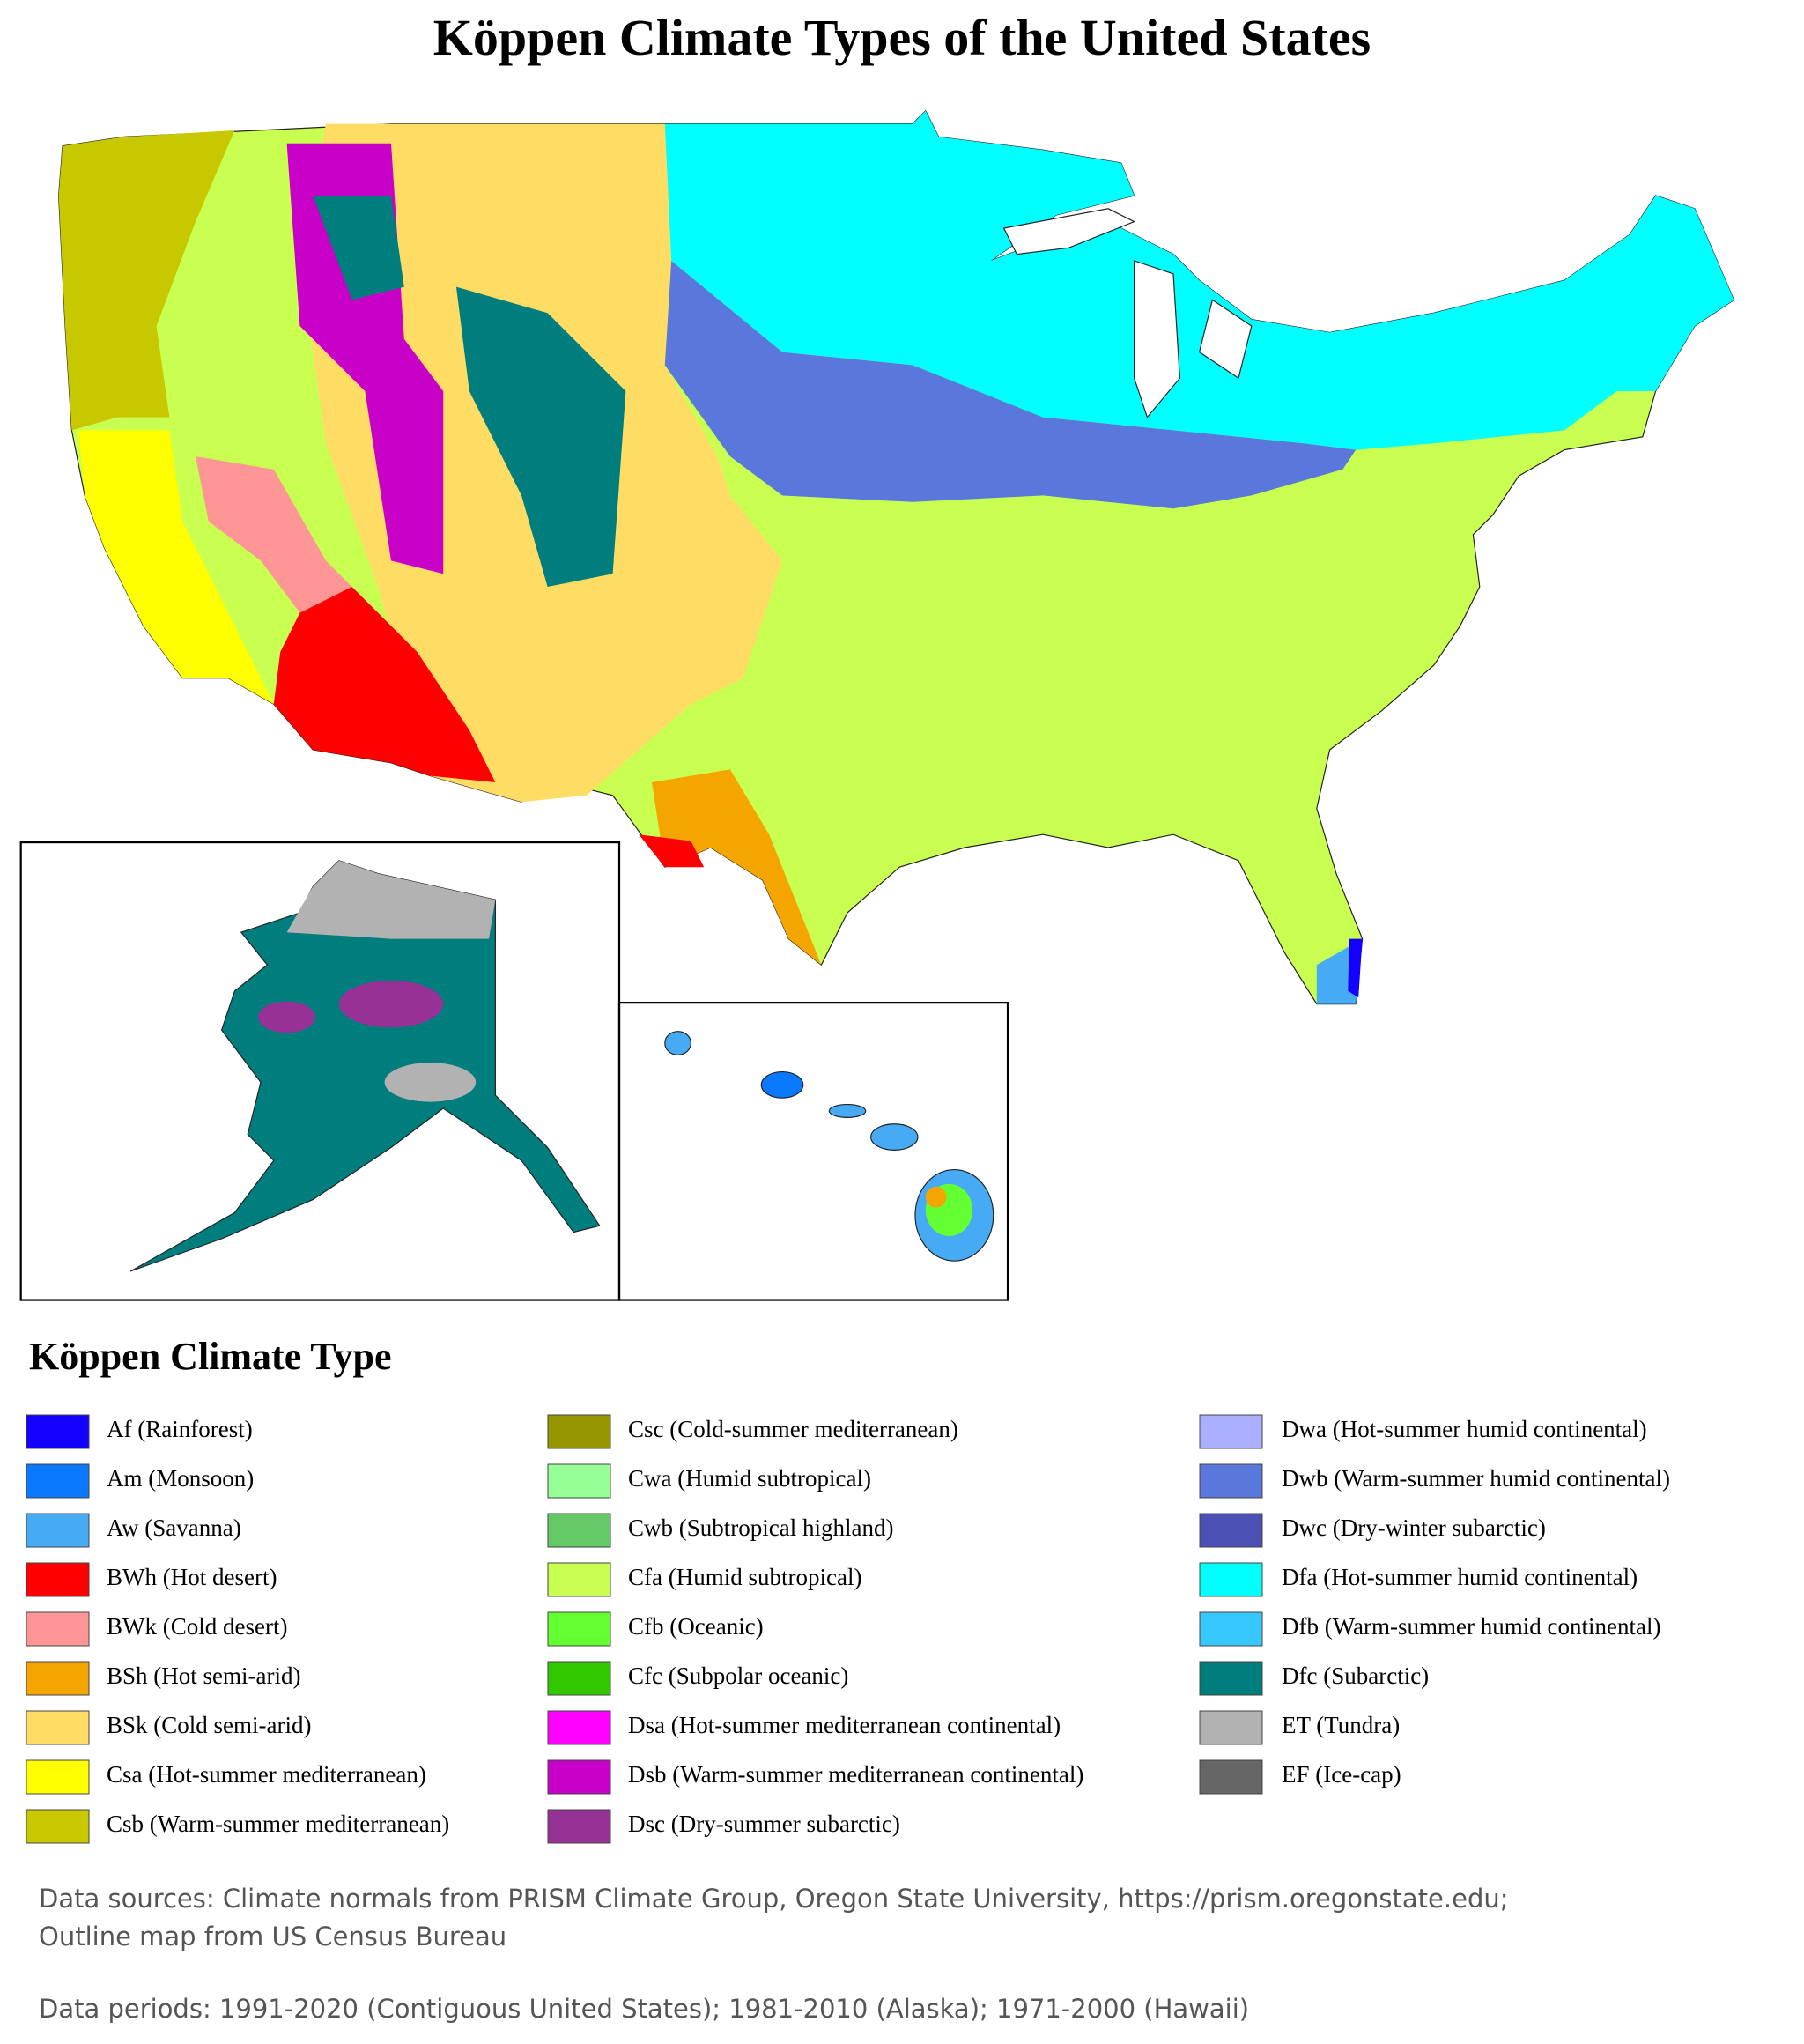  I want to click on legend-label: Cfc (Subpolar oceanic), so click(738, 1676).